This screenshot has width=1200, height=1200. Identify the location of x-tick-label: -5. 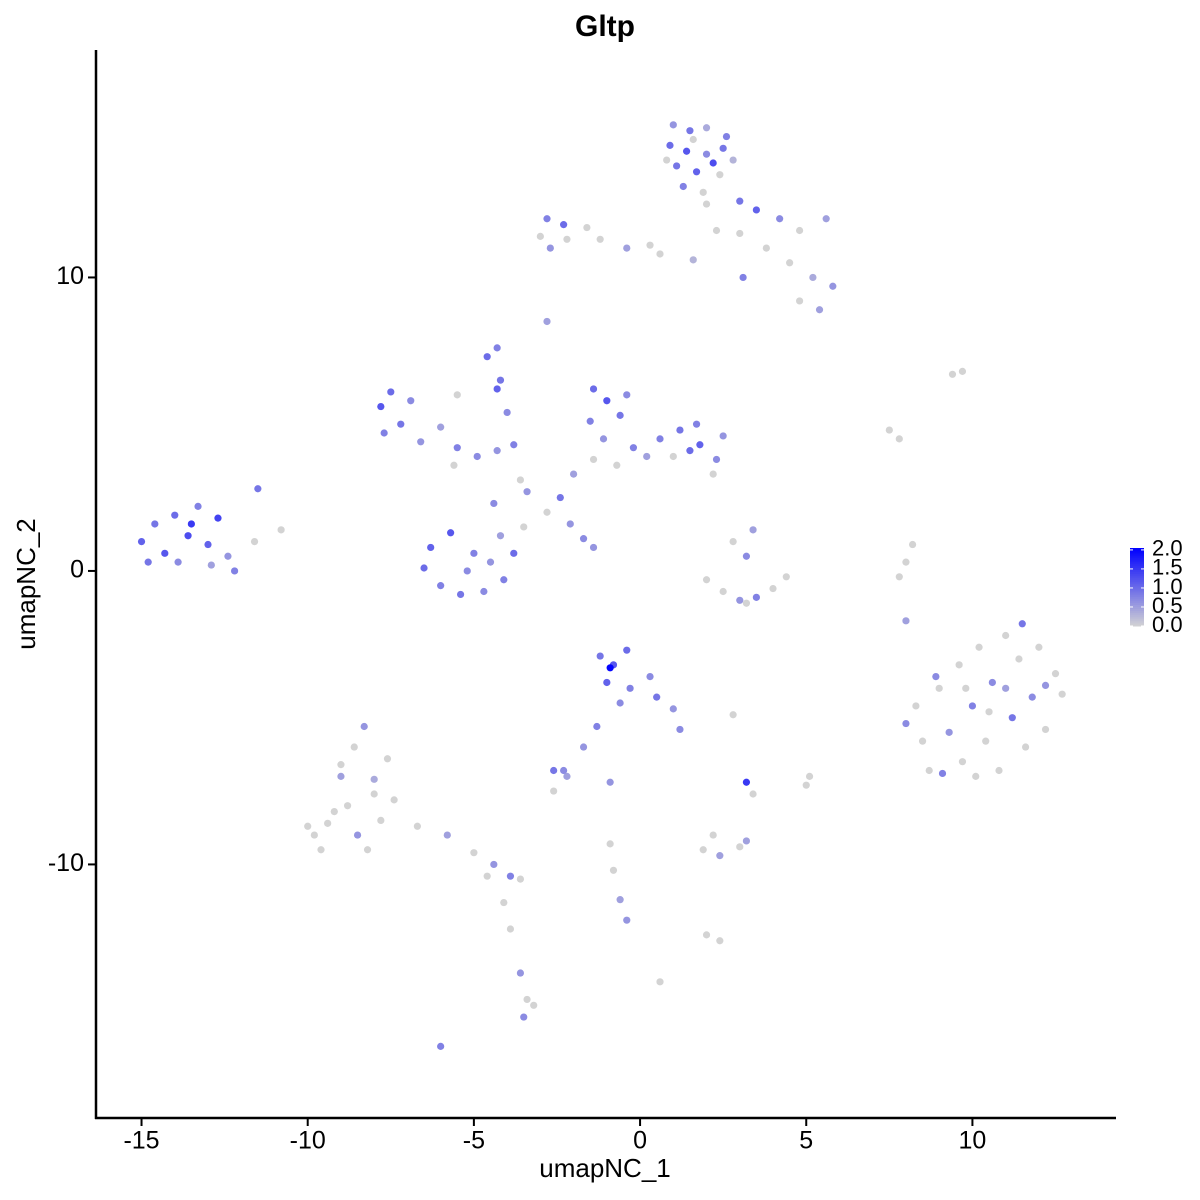
(474, 1141).